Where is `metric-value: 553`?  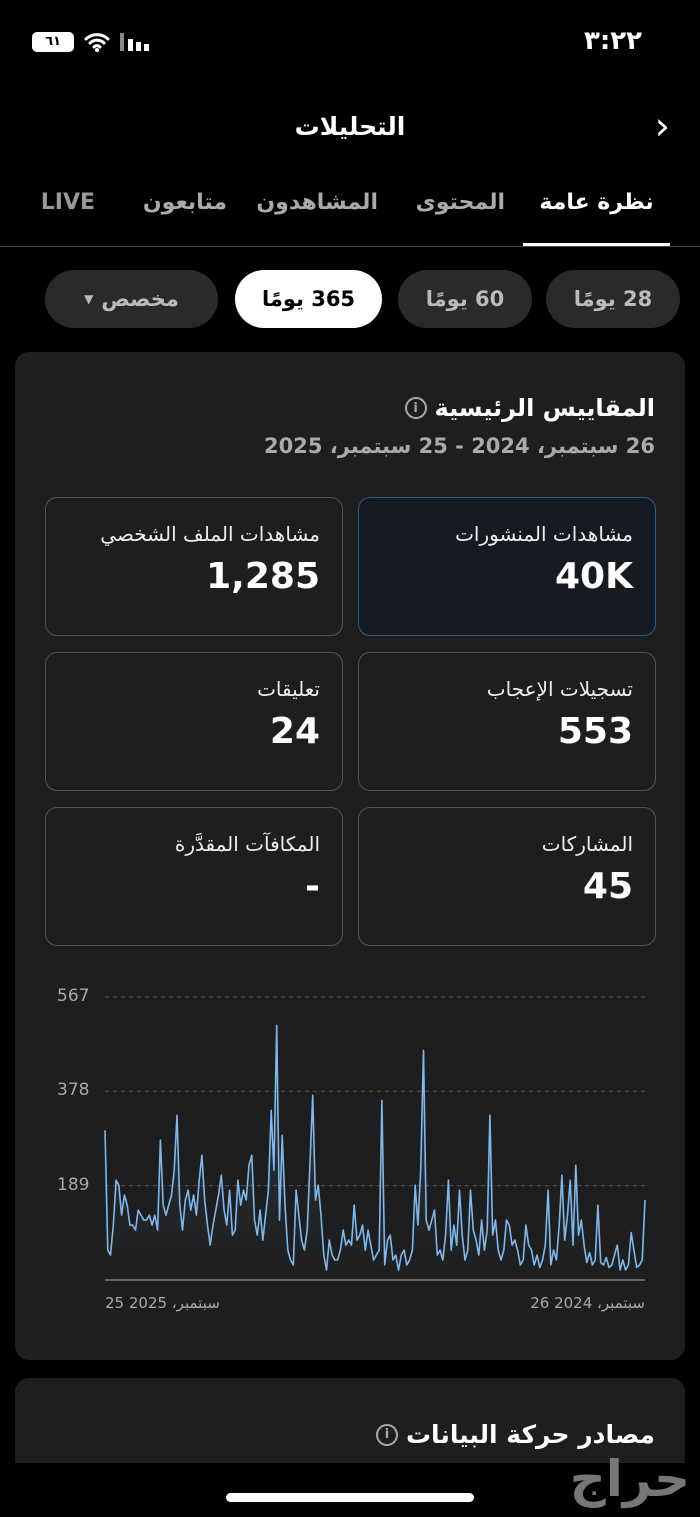 metric-value: 553 is located at coordinates (595, 731).